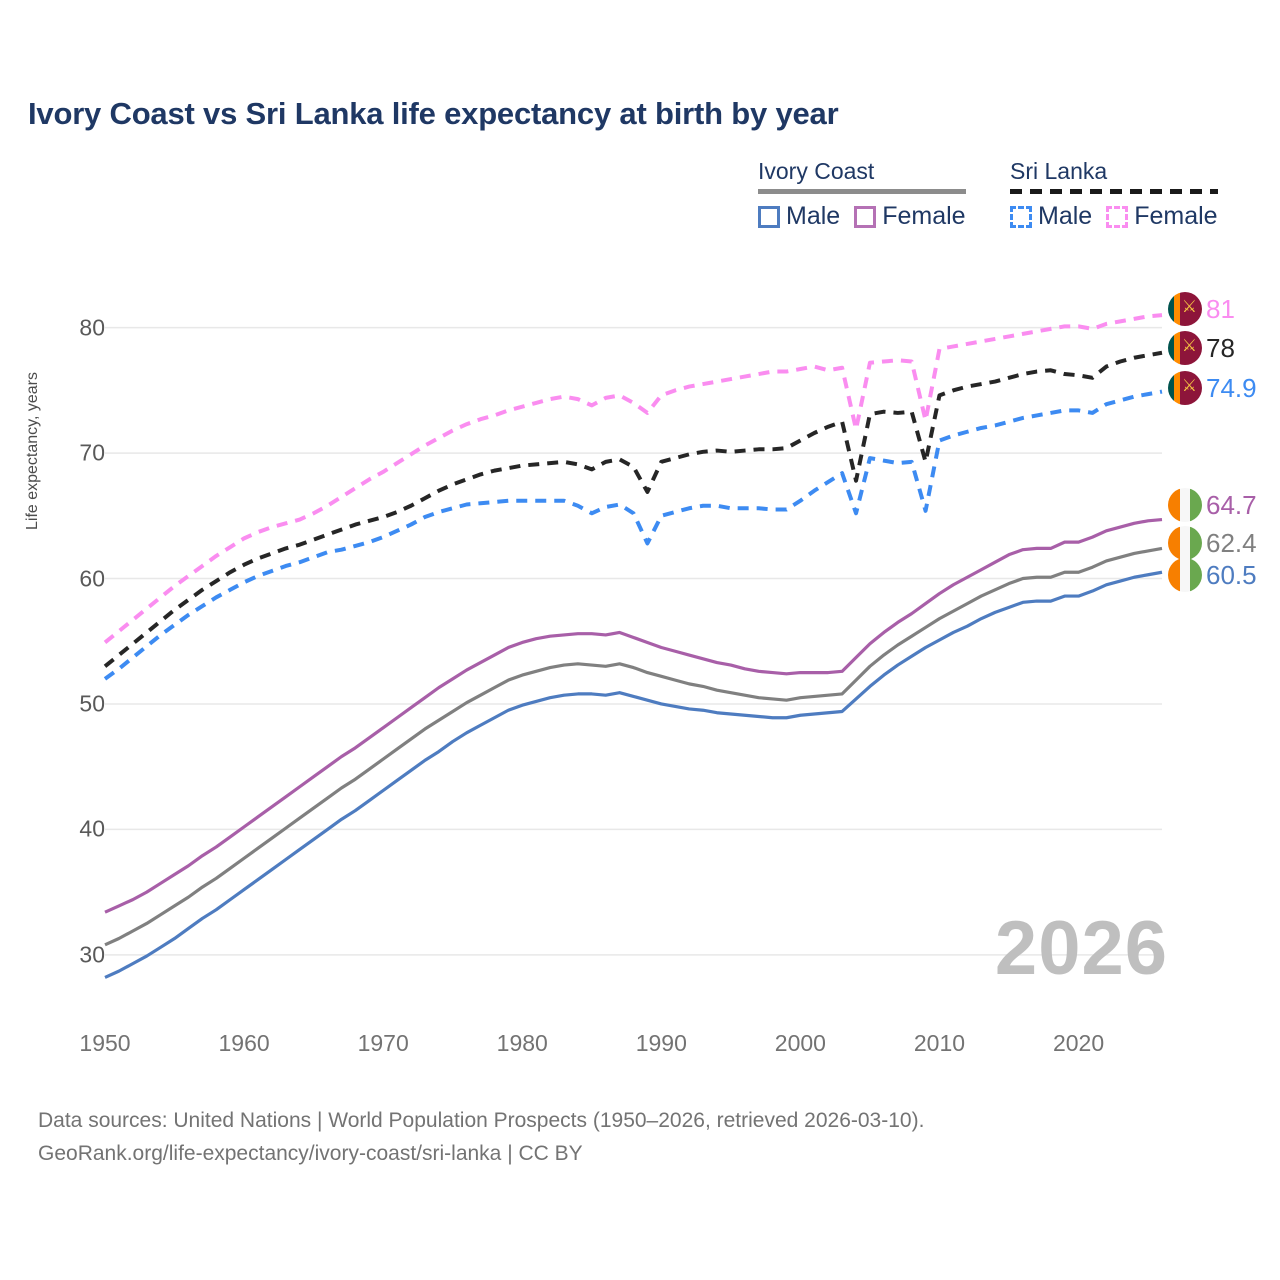 Image resolution: width=1280 pixels, height=1280 pixels. What do you see at coordinates (244, 1043) in the screenshot?
I see `x-axis-tick-label: 1960` at bounding box center [244, 1043].